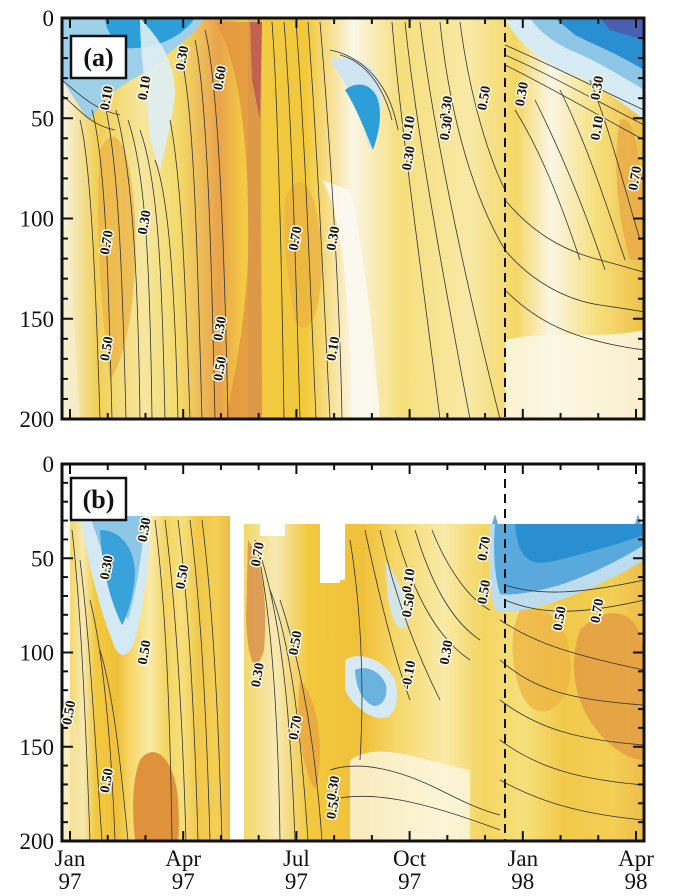 This screenshot has width=678, height=896. I want to click on panel-b-label-box, so click(98, 499).